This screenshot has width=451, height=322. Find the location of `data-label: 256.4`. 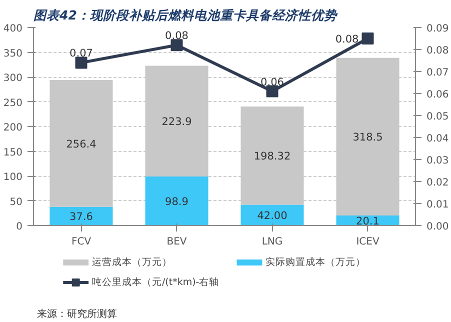

data-label: 256.4 is located at coordinates (81, 144).